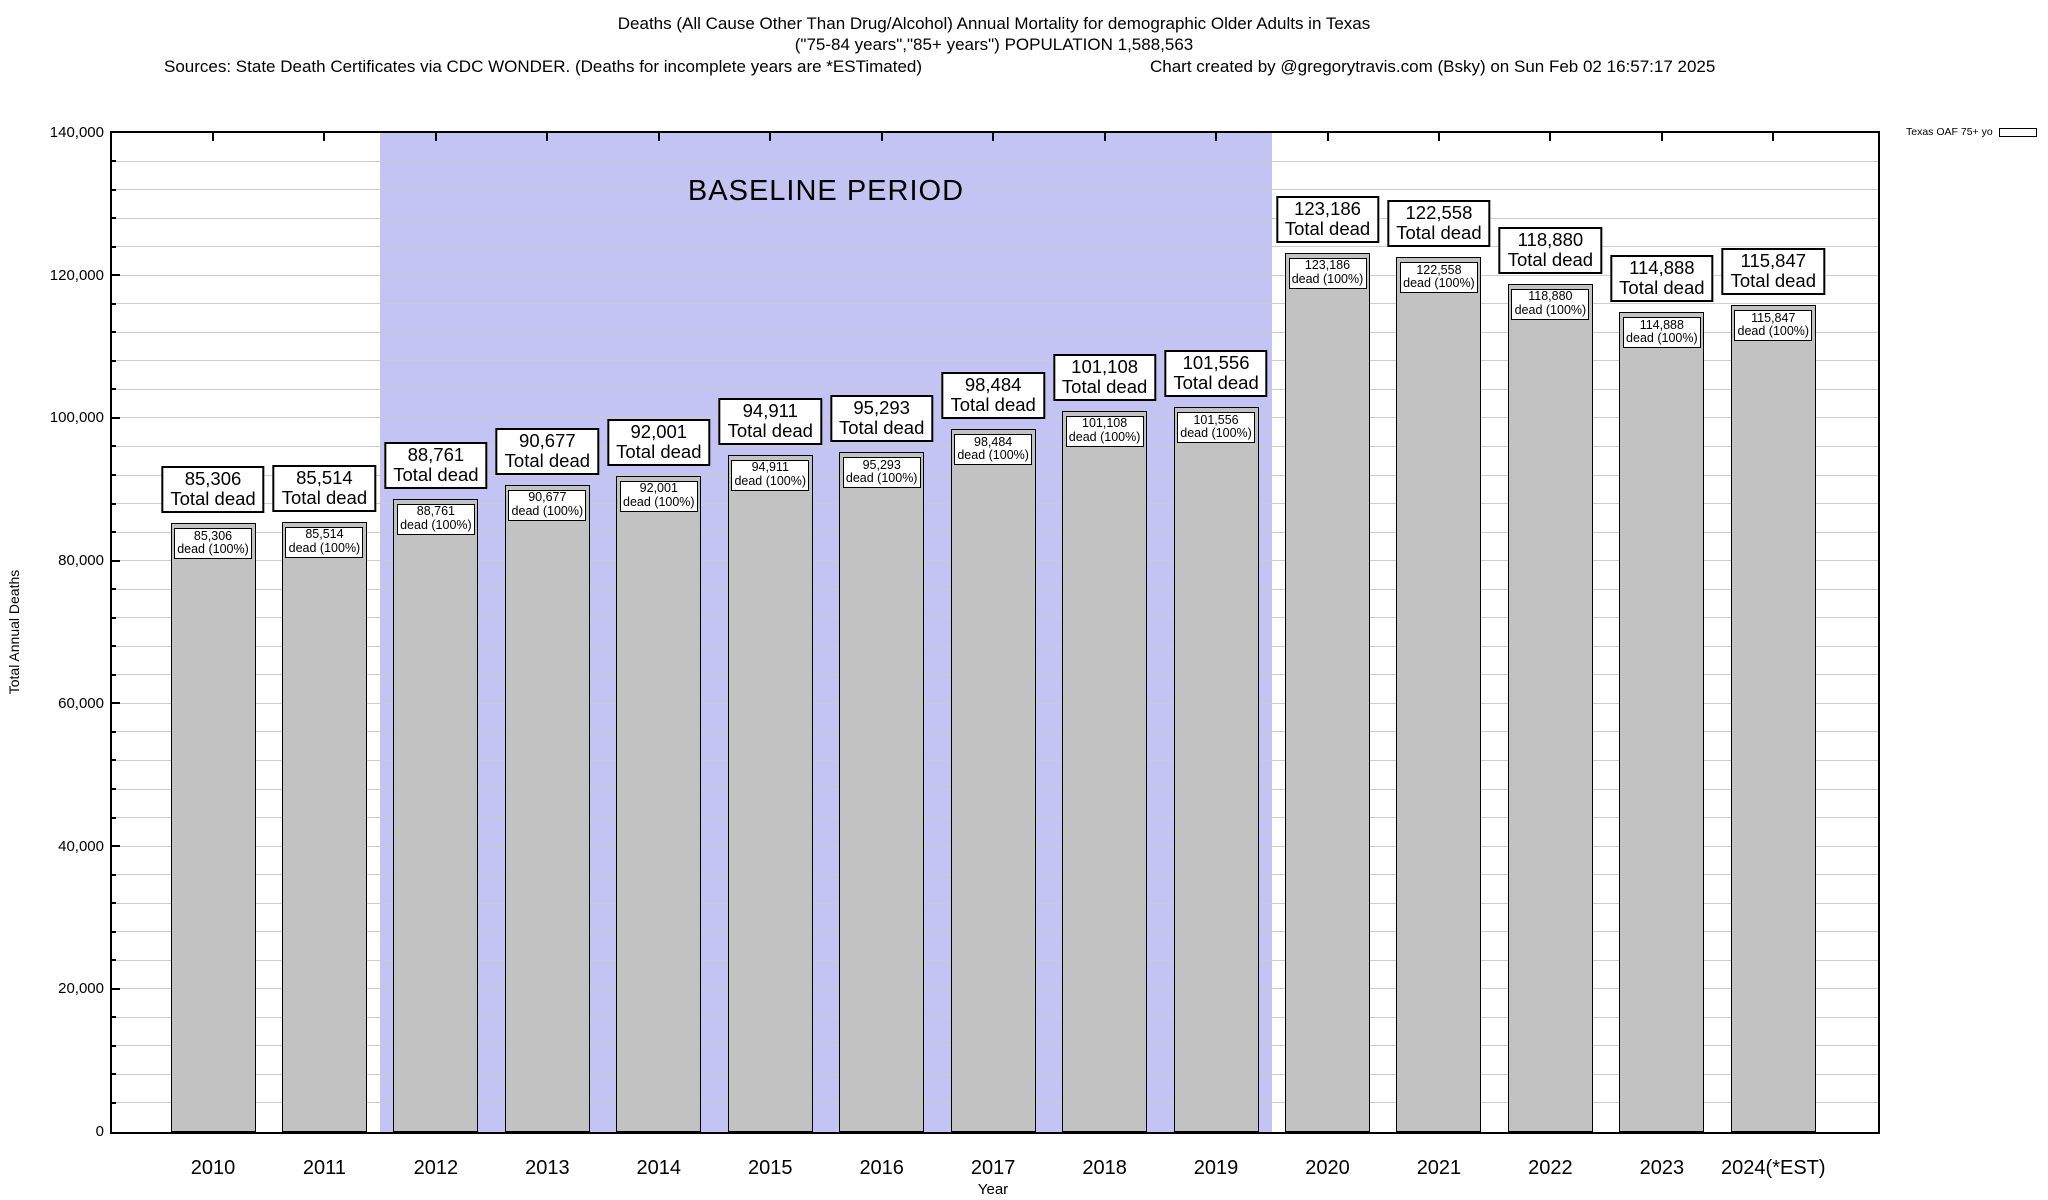  Describe the element at coordinates (1662, 1168) in the screenshot. I see `x-tick-label-2023: 2023` at that location.